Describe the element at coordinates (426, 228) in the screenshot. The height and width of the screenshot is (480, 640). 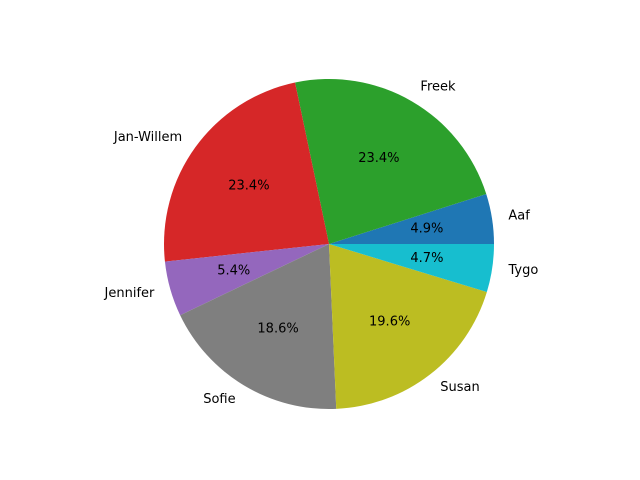
I see `pie-percent-label-aaf: 4.9%` at that location.